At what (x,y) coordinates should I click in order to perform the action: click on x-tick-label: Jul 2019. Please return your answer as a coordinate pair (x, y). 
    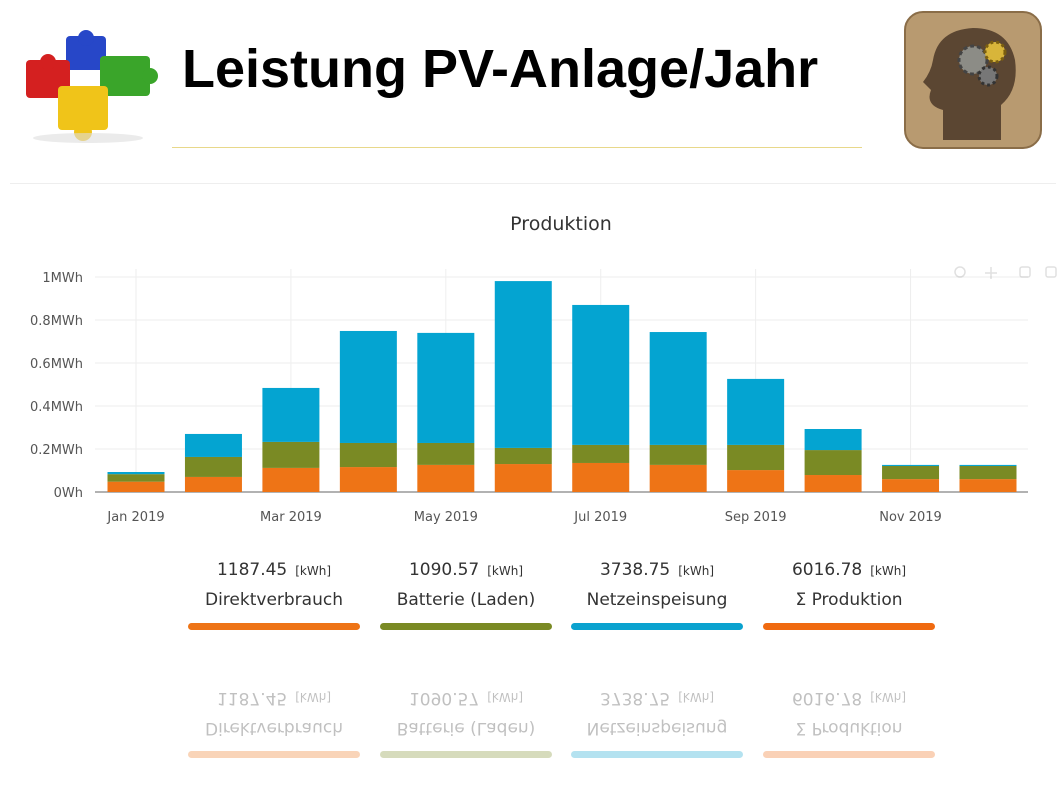
    Looking at the image, I should click on (600, 517).